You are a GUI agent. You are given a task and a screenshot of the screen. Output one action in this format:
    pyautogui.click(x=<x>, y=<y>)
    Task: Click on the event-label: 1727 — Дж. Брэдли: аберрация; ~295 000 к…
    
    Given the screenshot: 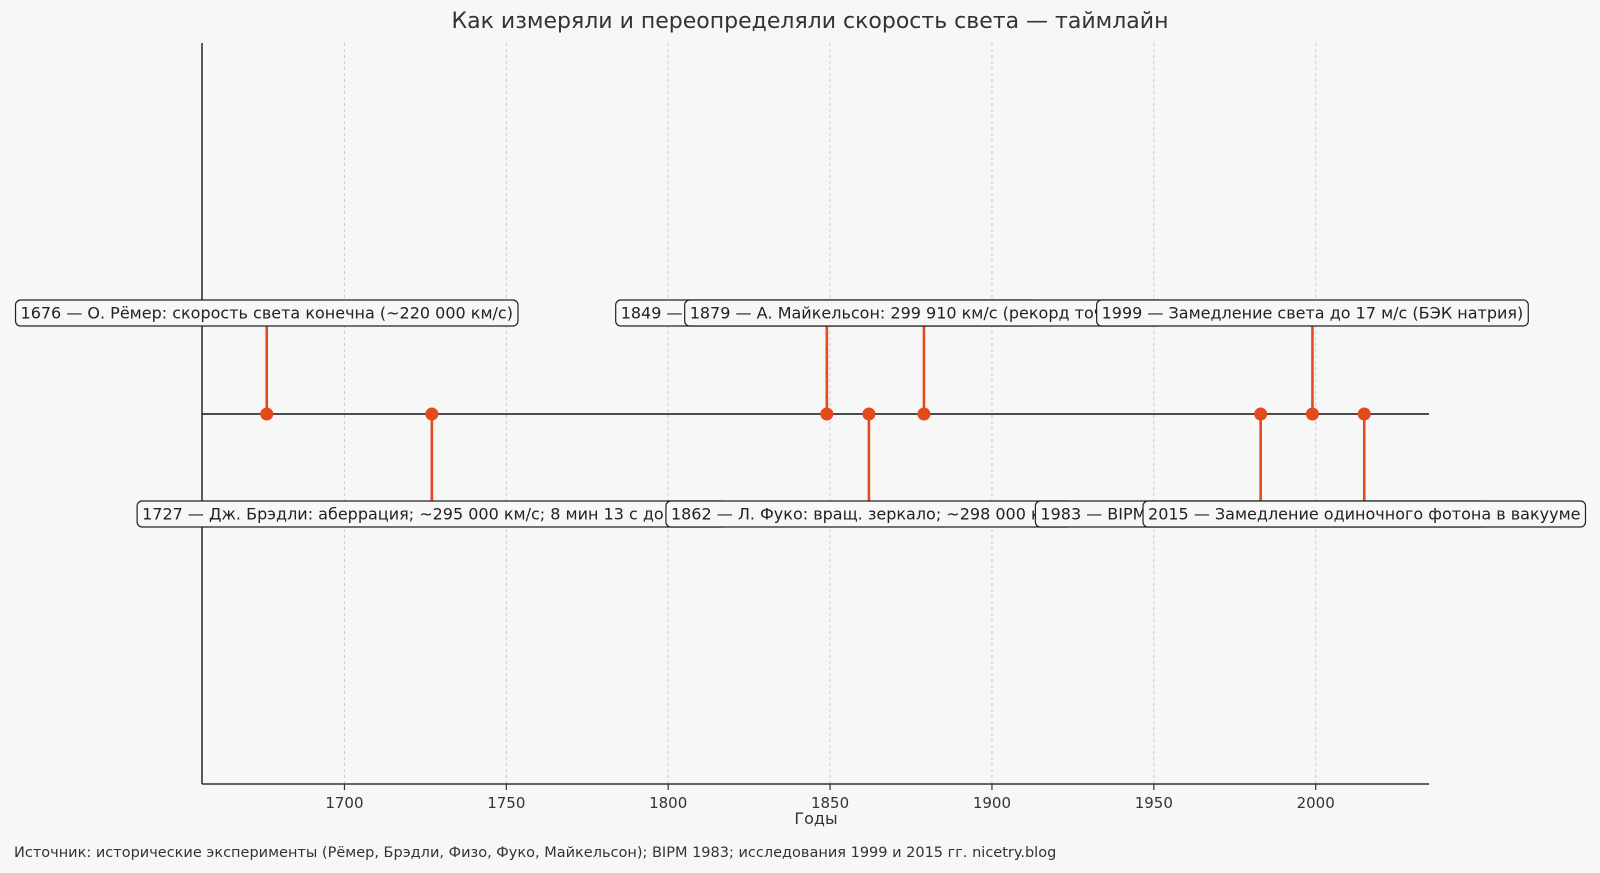 What is the action you would take?
    pyautogui.click(x=432, y=514)
    